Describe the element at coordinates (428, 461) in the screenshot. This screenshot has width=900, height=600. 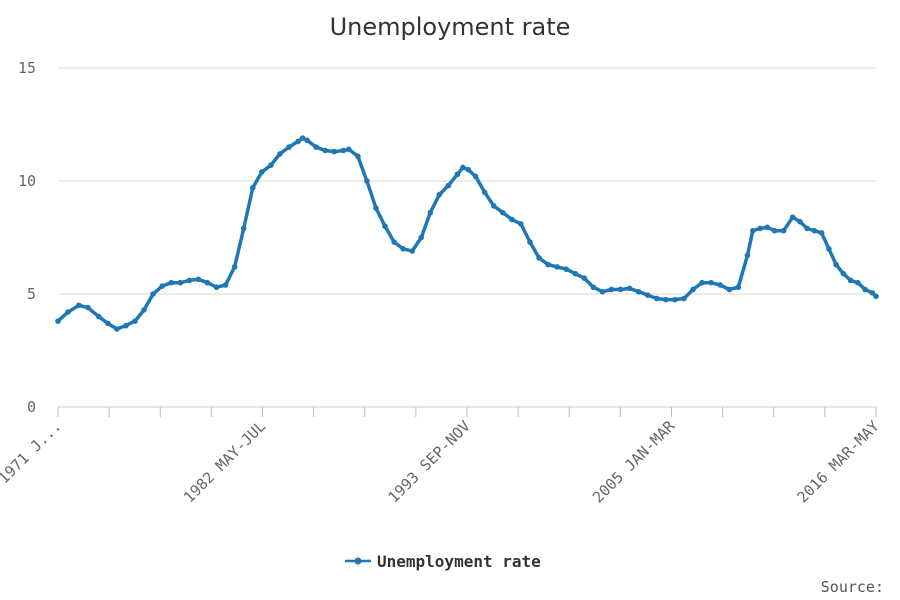
I see `x-tick-label: 1993 SEP-NOV` at that location.